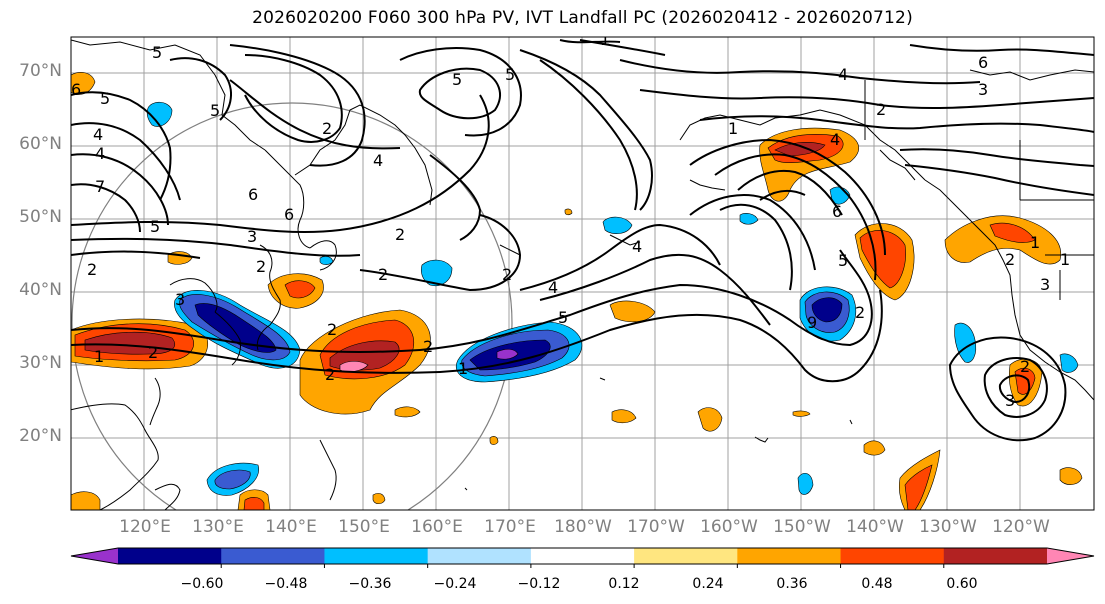 This screenshot has width=1105, height=604. Describe the element at coordinates (40, 363) in the screenshot. I see `lat-label: 30°N` at that location.